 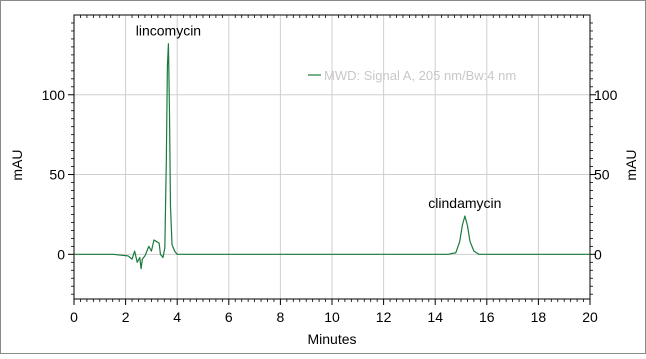 I want to click on x-tick-label: 8, so click(x=281, y=317).